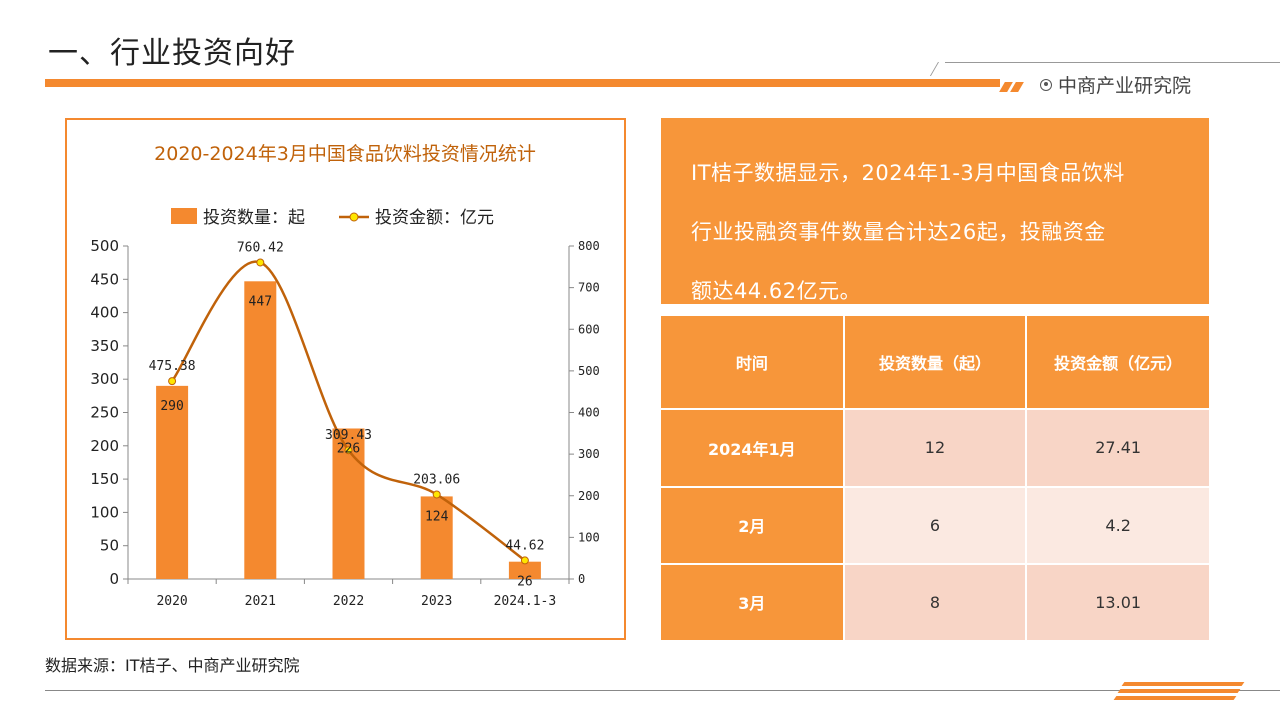  Describe the element at coordinates (753, 363) in the screenshot. I see `table-header-time: 时间` at that location.